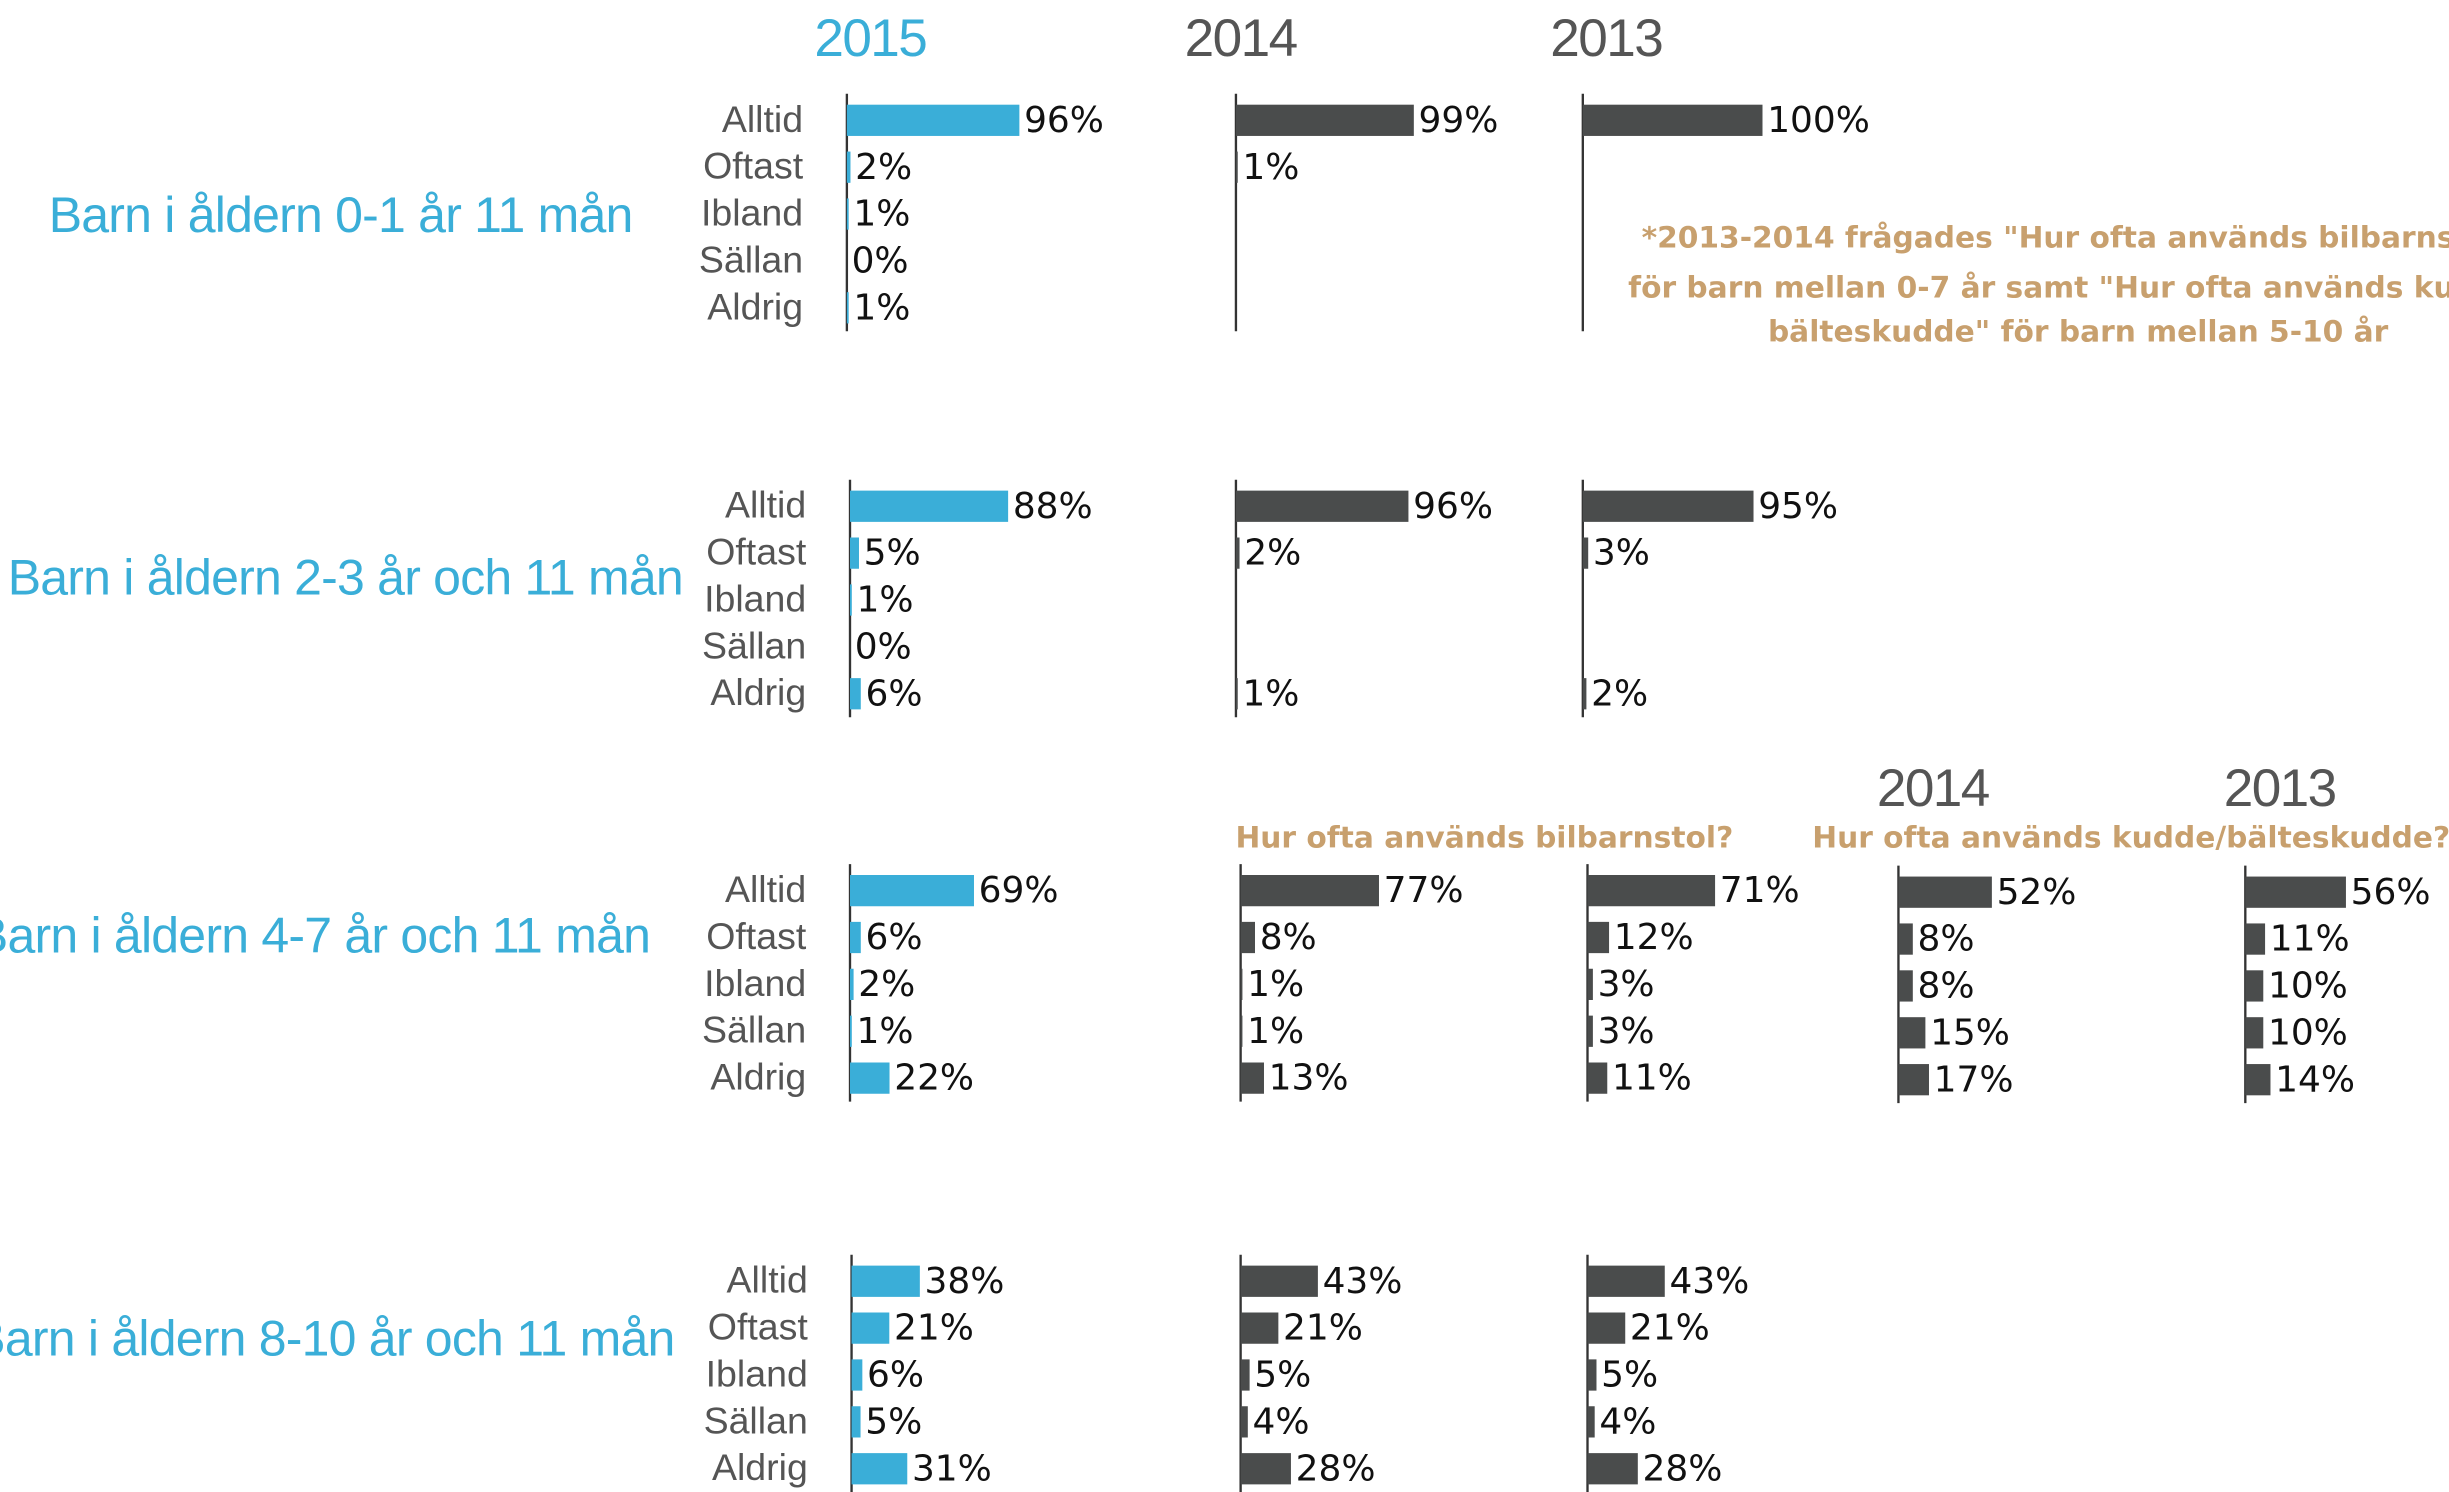  What do you see at coordinates (934, 1078) in the screenshot?
I see `value-label: 22%` at bounding box center [934, 1078].